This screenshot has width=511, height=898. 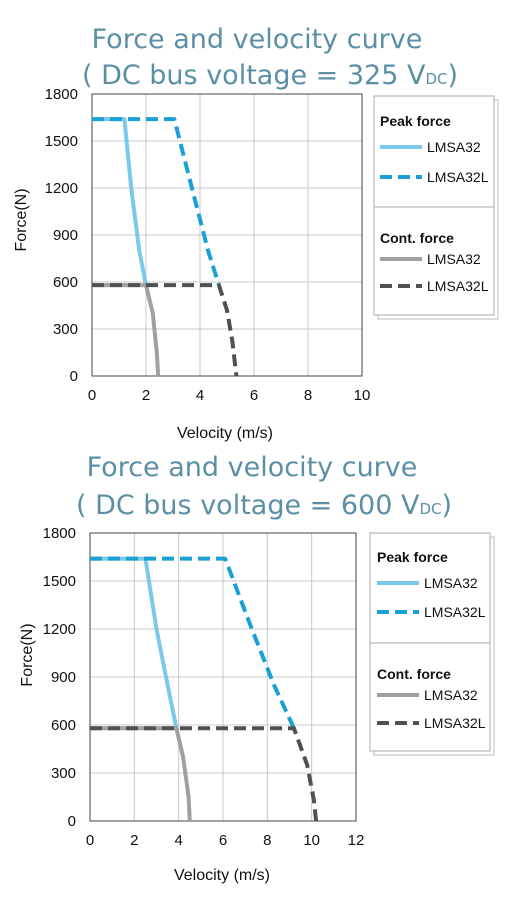 What do you see at coordinates (146, 395) in the screenshot?
I see `chart-1-x-tick-label: 2` at bounding box center [146, 395].